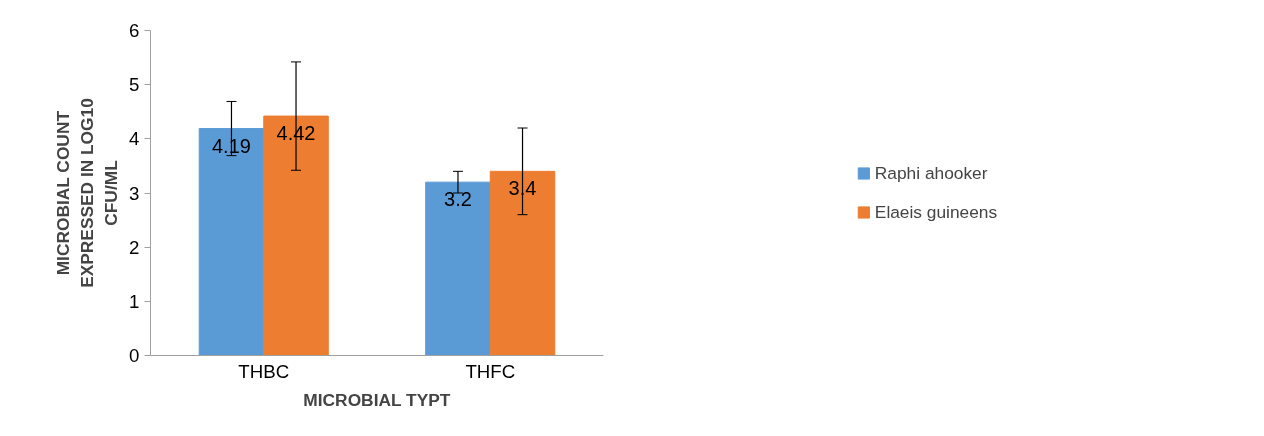  I want to click on y-tick-label: 2, so click(134, 247).